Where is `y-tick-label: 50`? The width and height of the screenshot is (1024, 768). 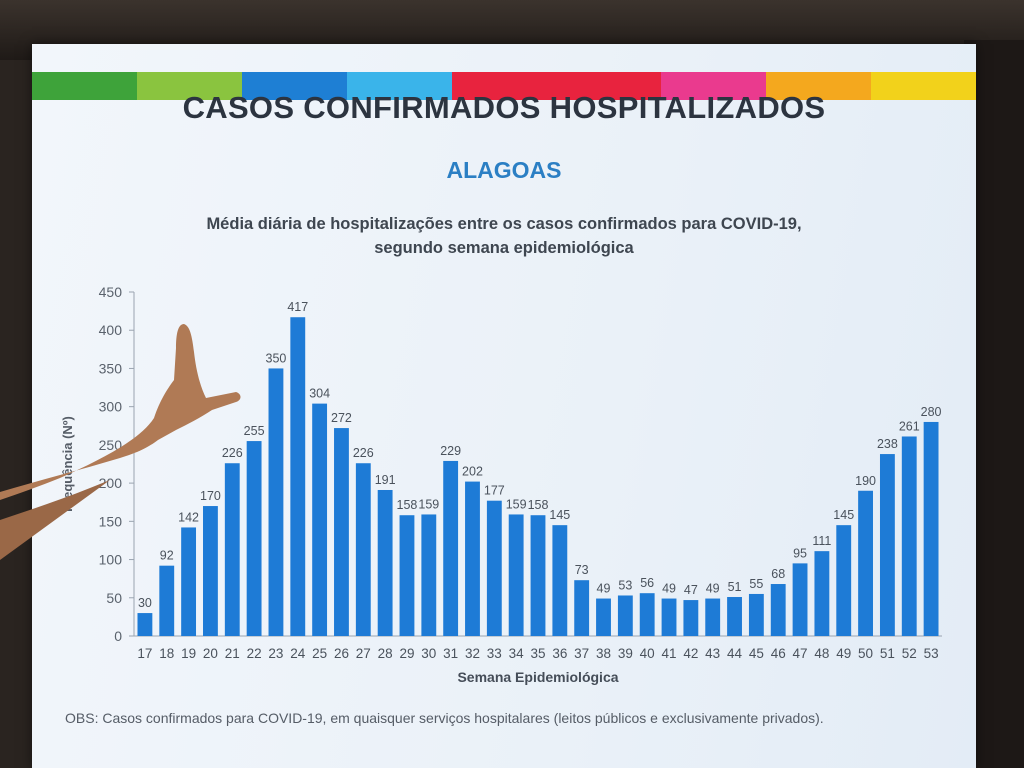
y-tick-label: 50 is located at coordinates (114, 598).